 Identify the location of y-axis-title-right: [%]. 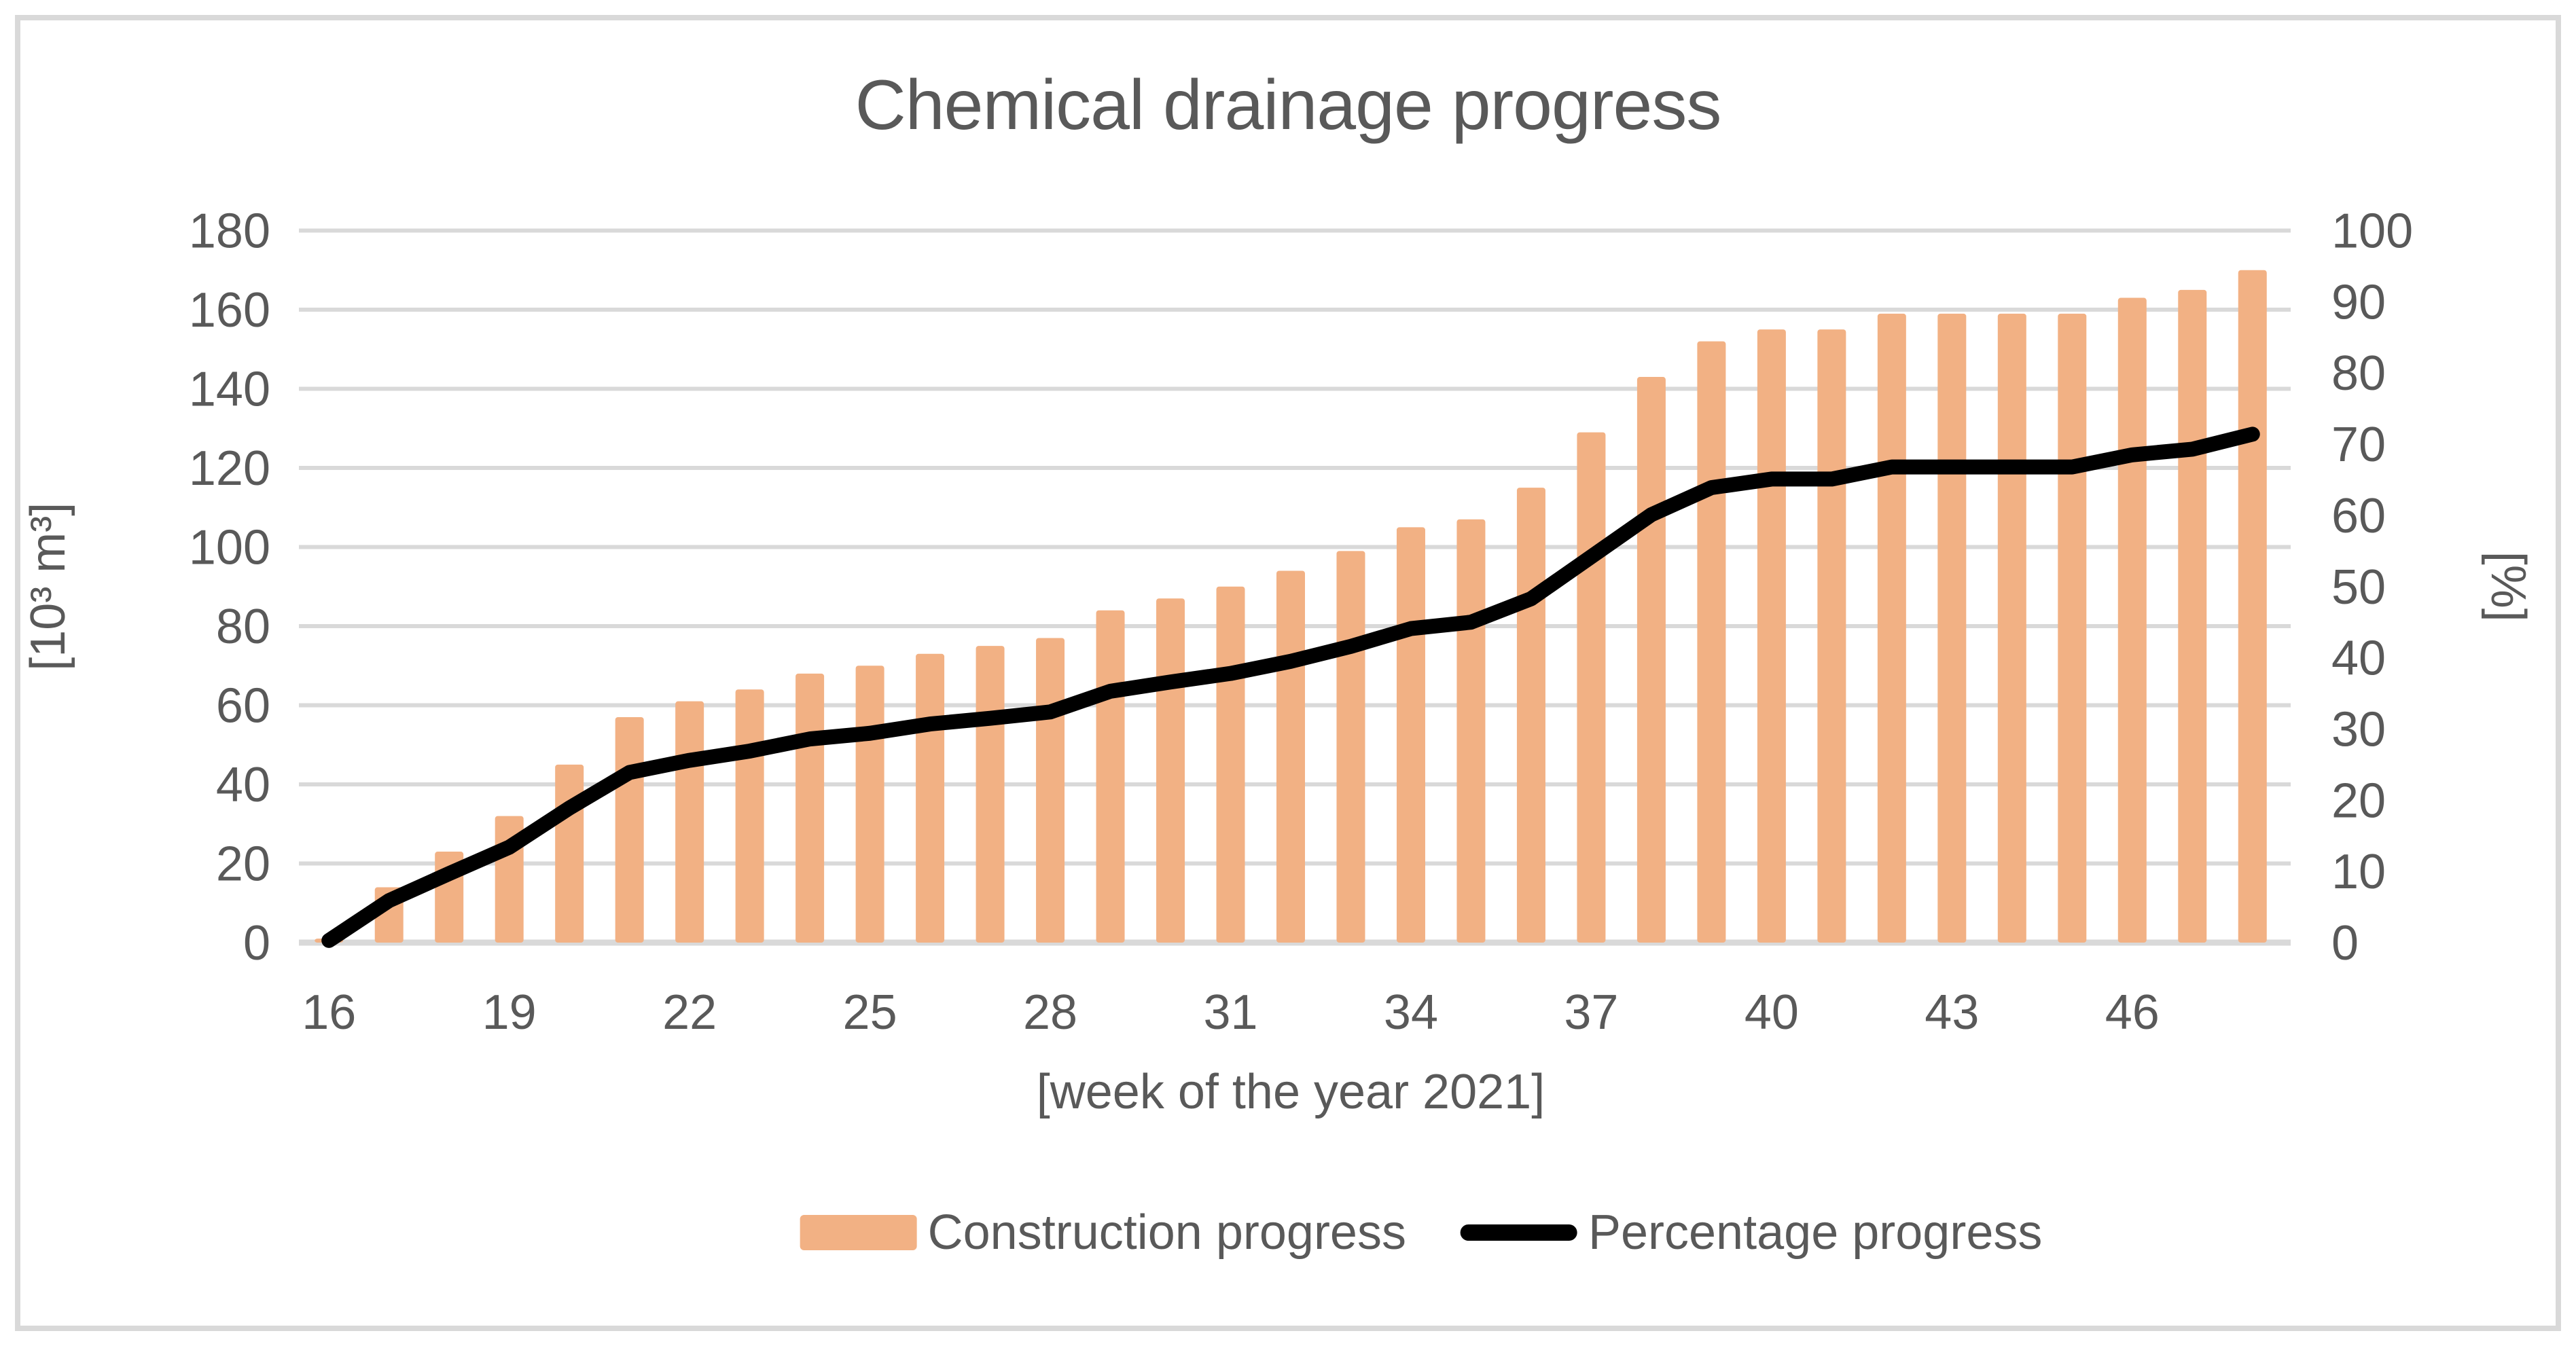
(2508, 587).